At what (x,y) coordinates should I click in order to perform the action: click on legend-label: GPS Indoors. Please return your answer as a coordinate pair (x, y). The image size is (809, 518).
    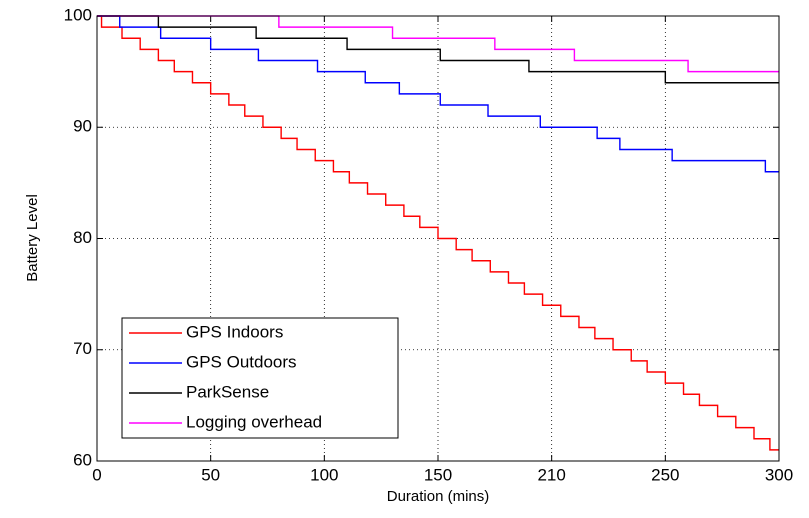
    Looking at the image, I should click on (234, 331).